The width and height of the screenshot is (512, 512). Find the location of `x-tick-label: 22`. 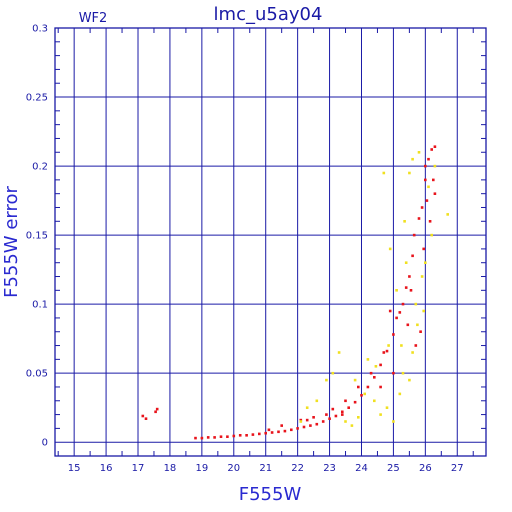

x-tick-label: 22 is located at coordinates (297, 468).